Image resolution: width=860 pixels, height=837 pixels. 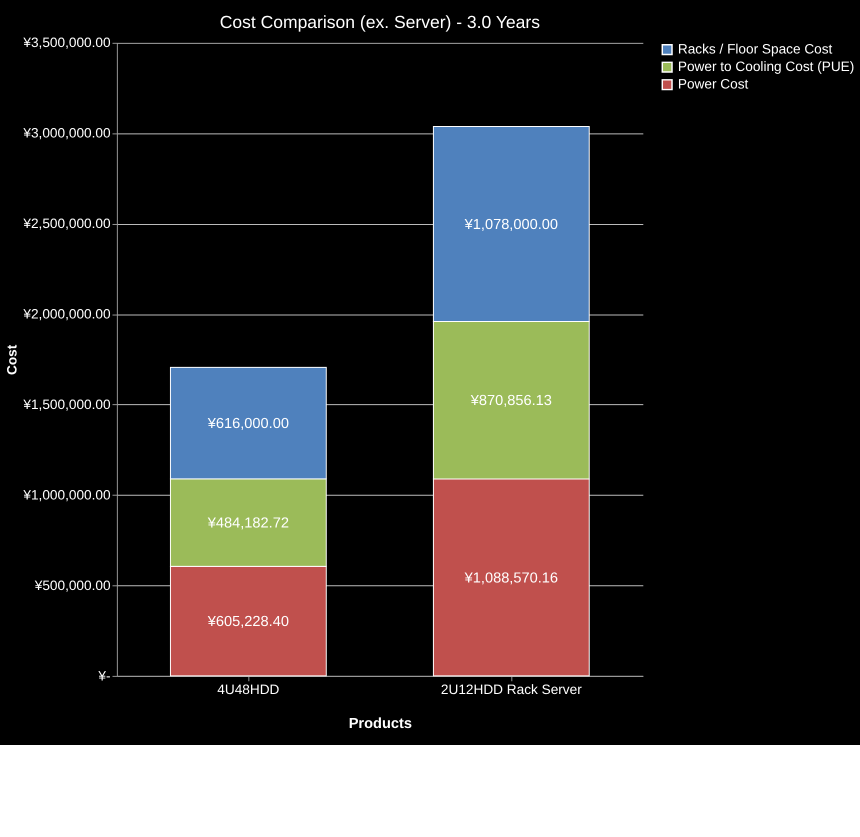 I want to click on x-tick-label: 2U12HDD Rack Server, so click(x=511, y=689).